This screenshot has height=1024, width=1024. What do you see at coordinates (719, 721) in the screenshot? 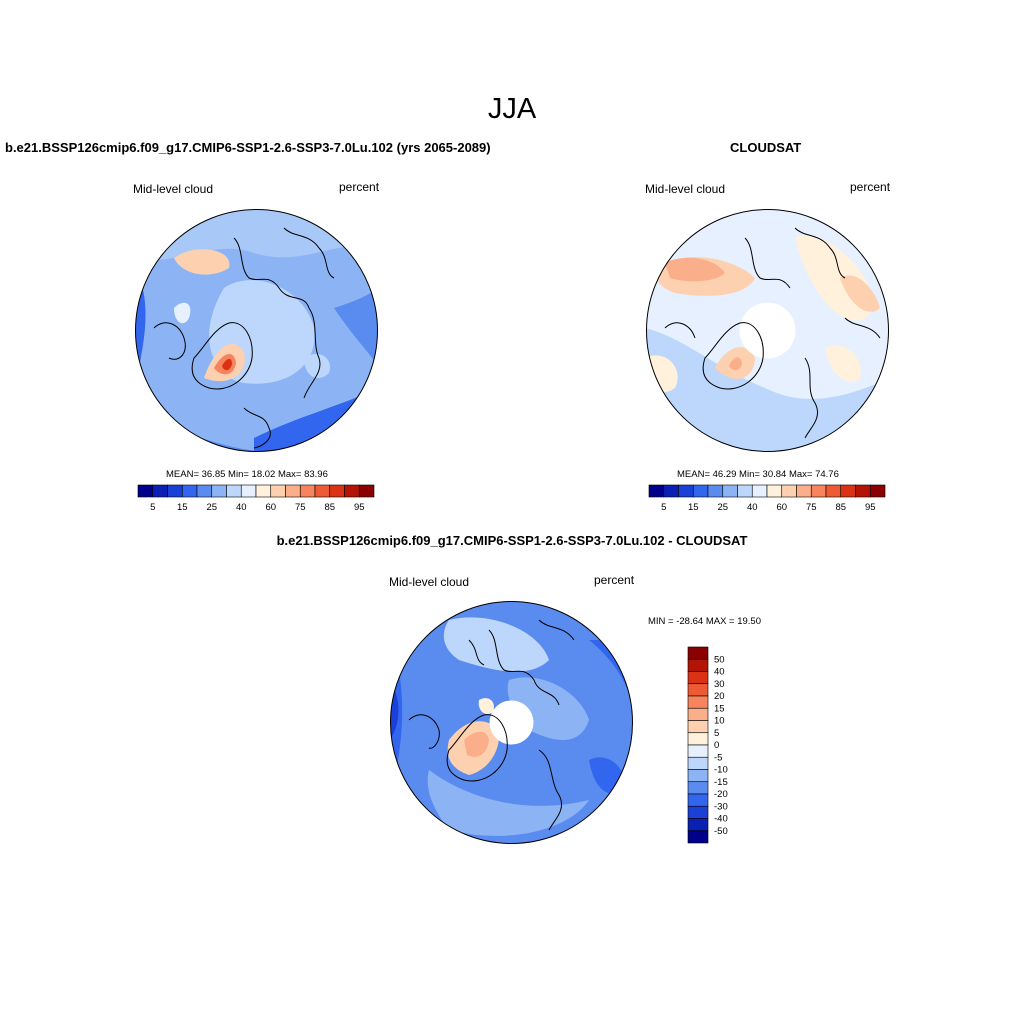
I see `panel3-colorbar-tick-label: 10` at bounding box center [719, 721].